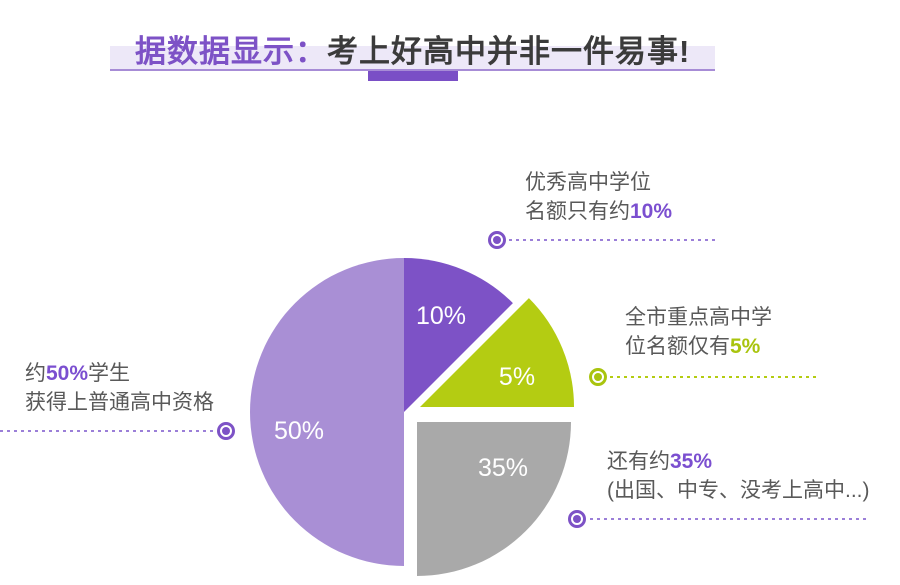 This screenshot has width=900, height=585. Describe the element at coordinates (588, 182) in the screenshot. I see `callout-10pct-line1: 优秀高中学位` at that location.